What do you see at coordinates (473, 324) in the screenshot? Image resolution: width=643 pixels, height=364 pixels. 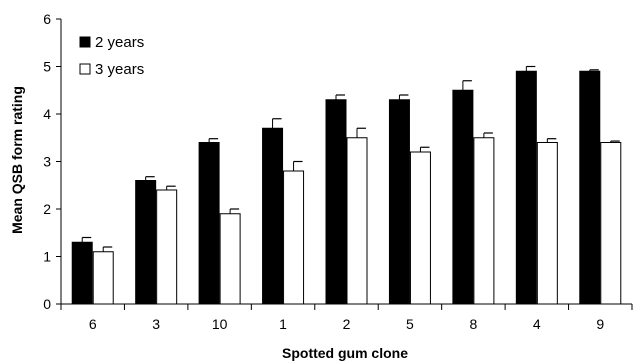 I see `x-tick-label: 8` at bounding box center [473, 324].